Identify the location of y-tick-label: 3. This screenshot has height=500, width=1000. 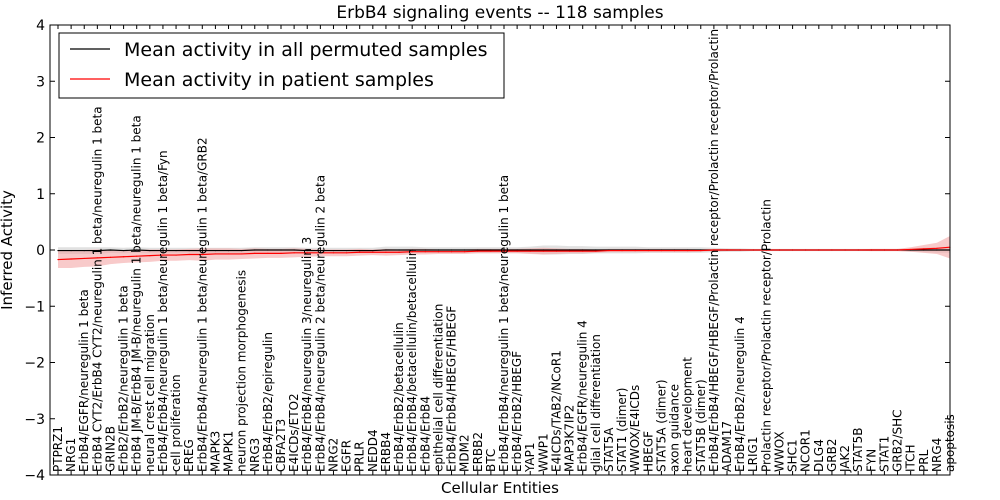
(40, 82).